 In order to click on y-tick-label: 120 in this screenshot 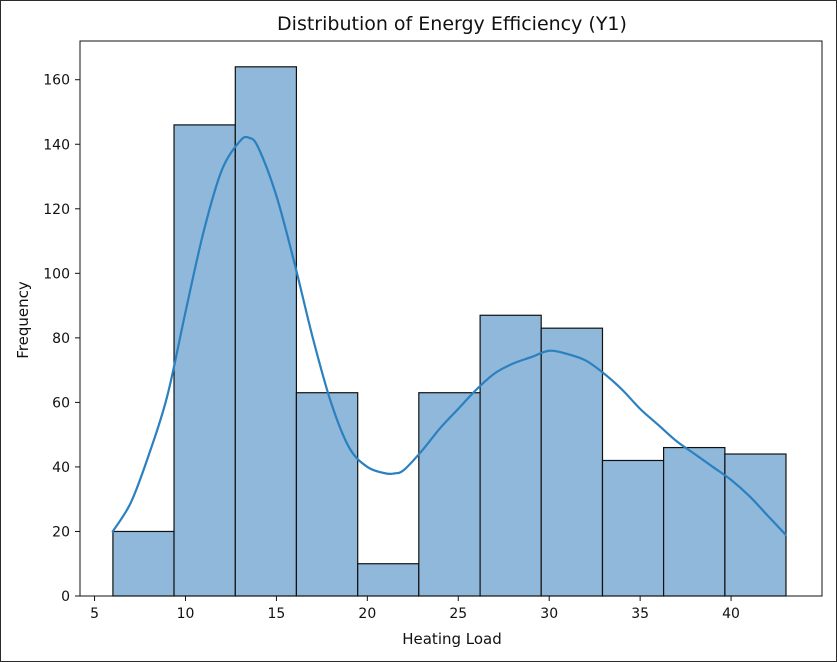, I will do `click(56, 210)`.